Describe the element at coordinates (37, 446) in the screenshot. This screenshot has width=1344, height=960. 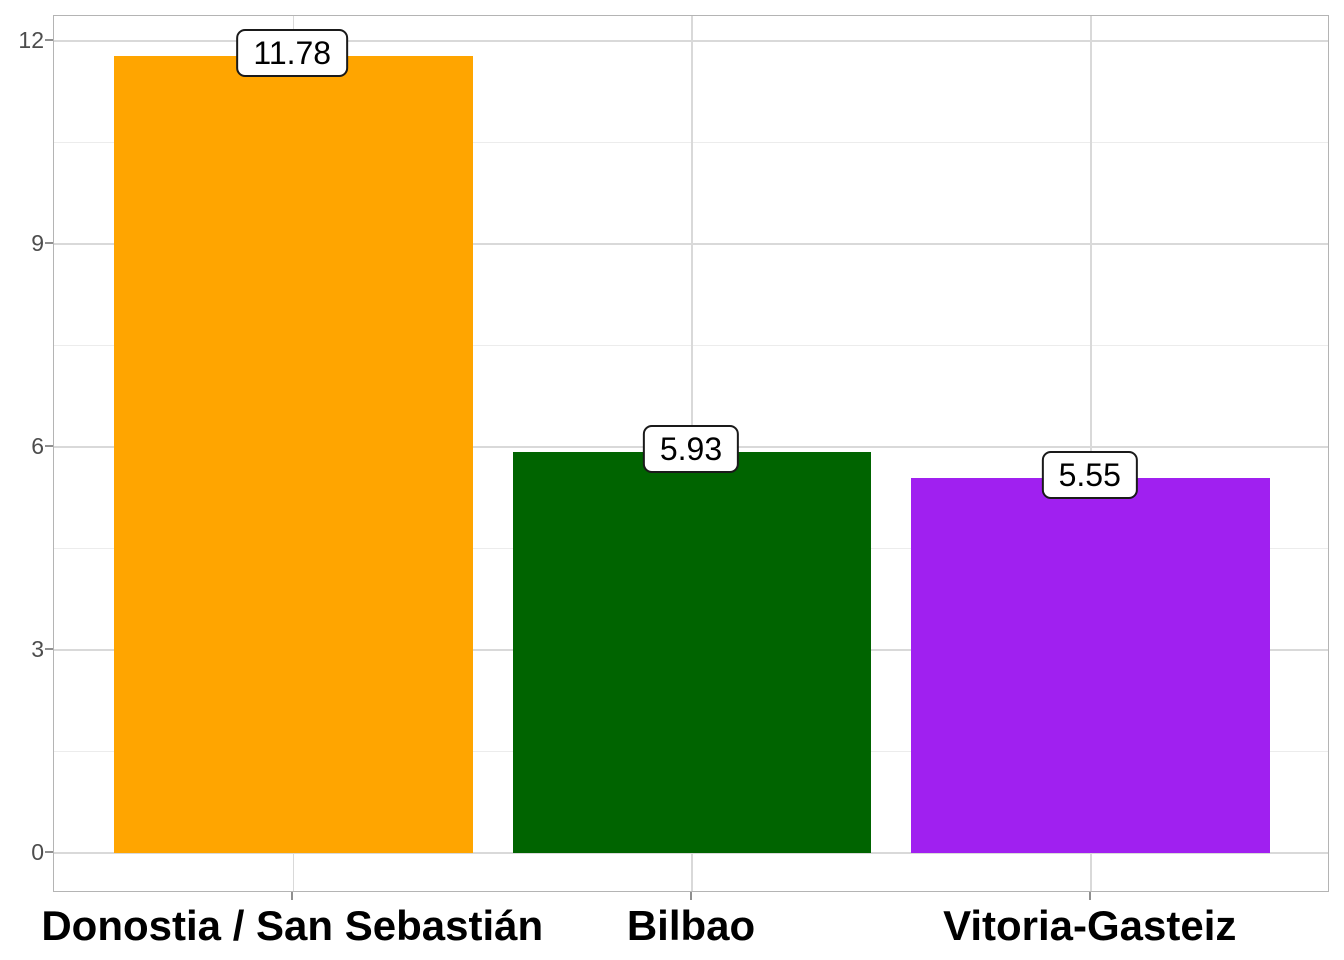
I see `y-tick-label: 6` at that location.